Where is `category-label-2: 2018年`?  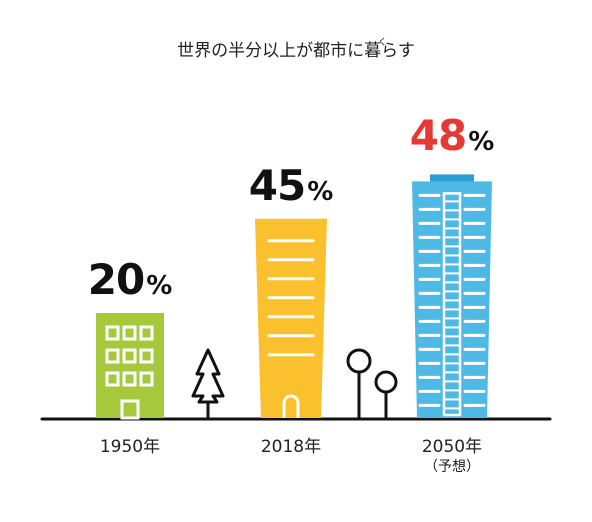 category-label-2: 2018年 is located at coordinates (291, 447).